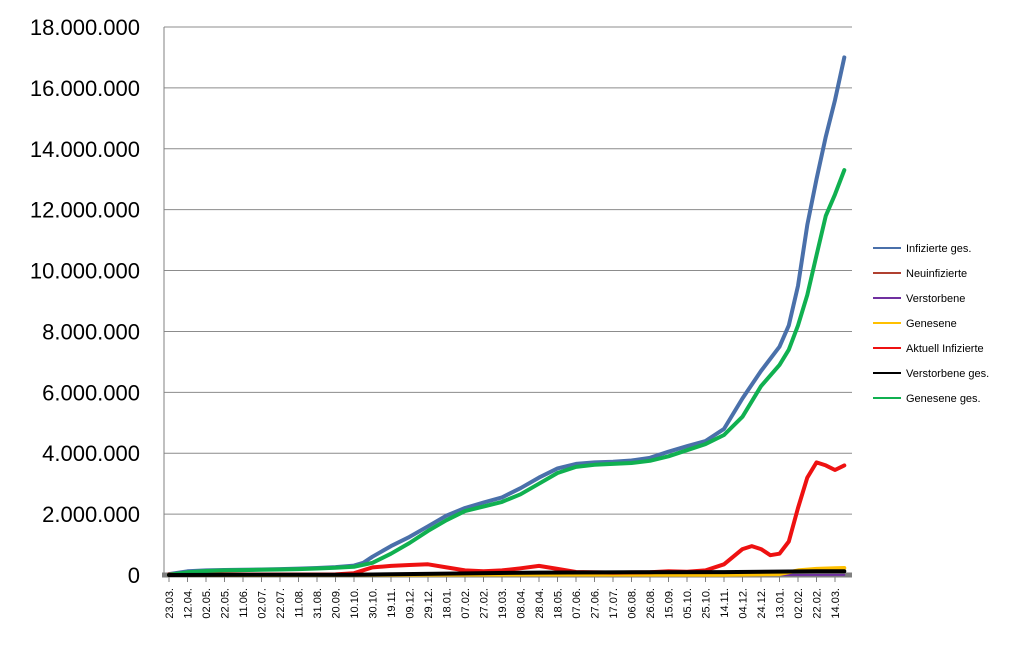 The height and width of the screenshot is (646, 1018). What do you see at coordinates (485, 603) in the screenshot?
I see `x-tick-label: 27.02.` at bounding box center [485, 603].